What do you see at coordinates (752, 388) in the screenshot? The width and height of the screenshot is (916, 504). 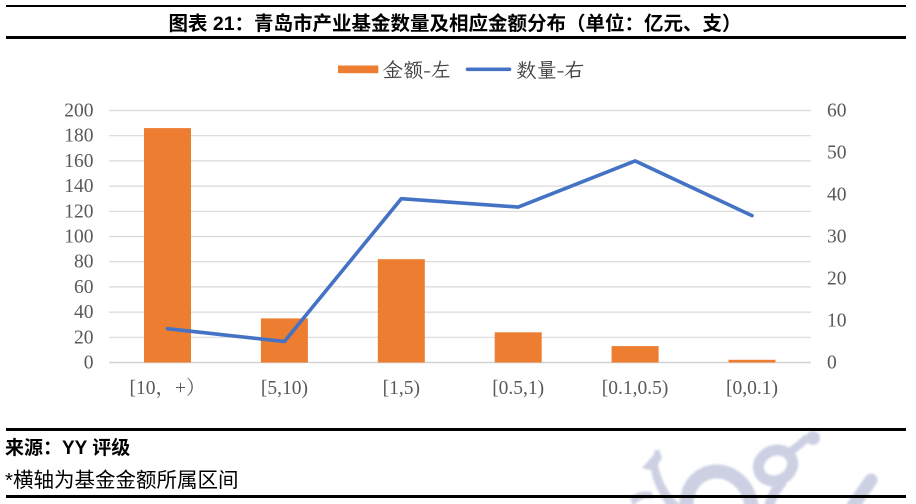 I see `svg-text: [0,0.1)` at bounding box center [752, 388].